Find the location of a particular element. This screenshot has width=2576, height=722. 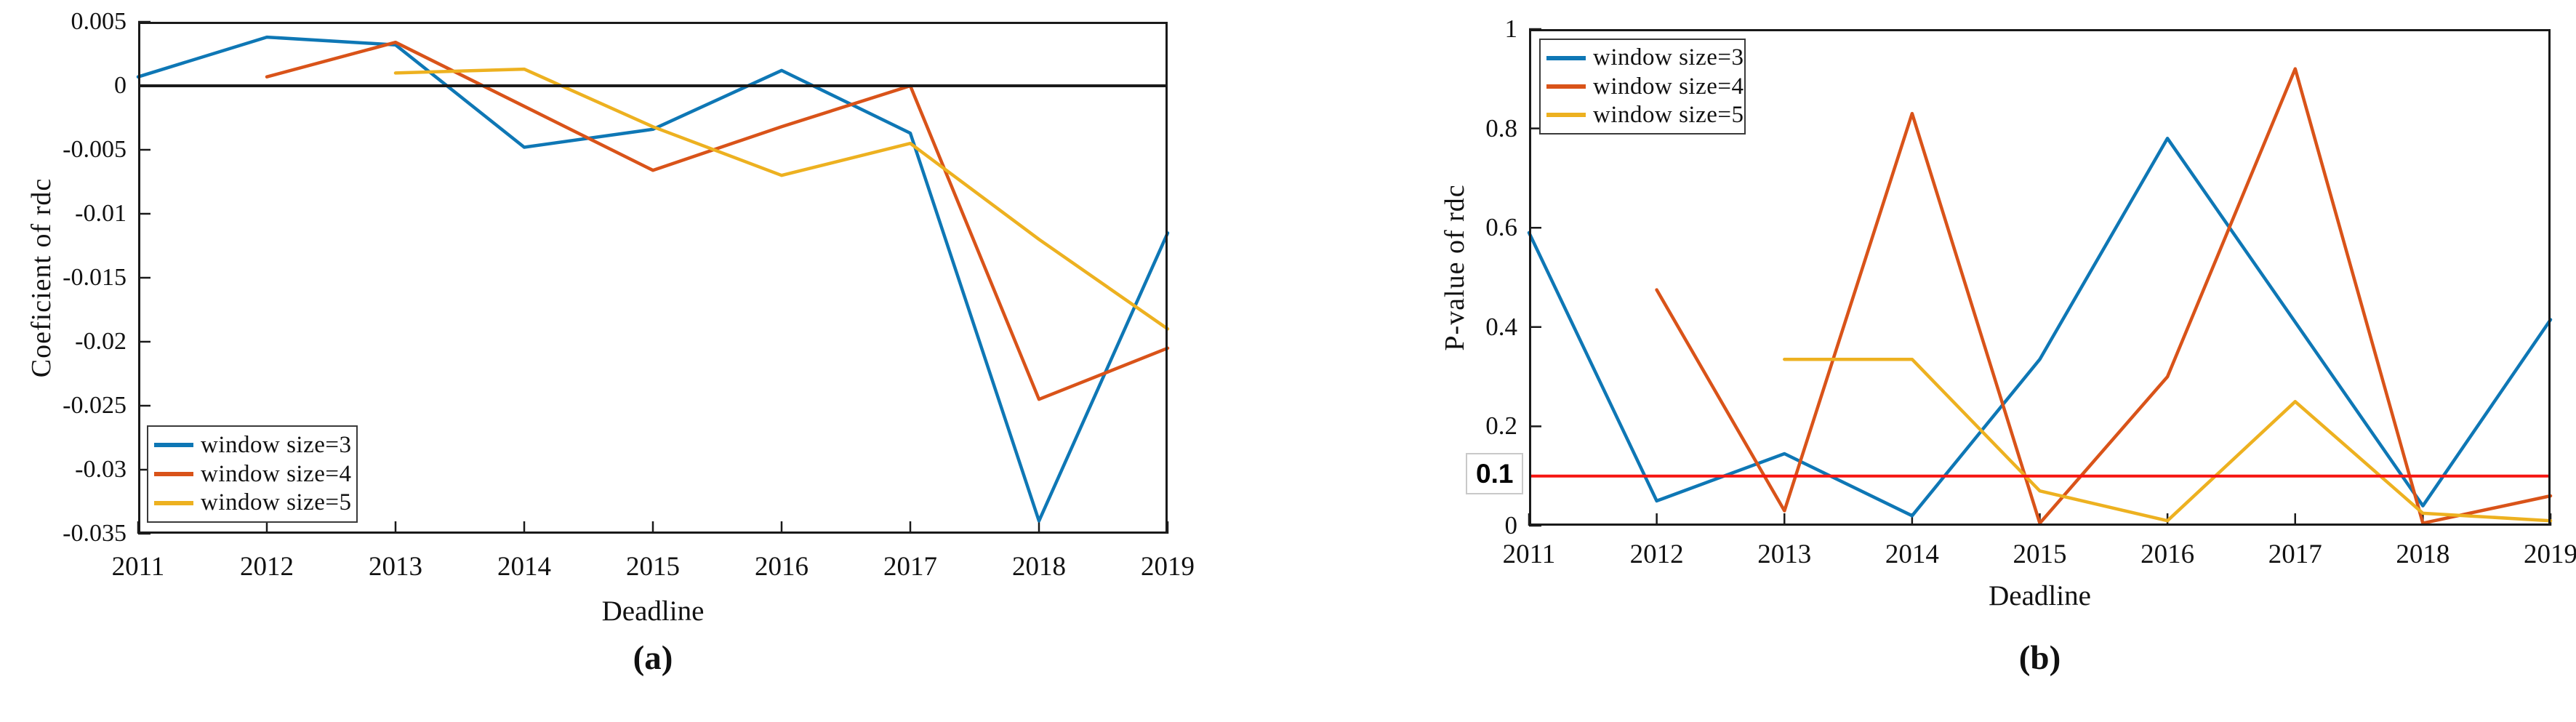

y-tick-label: -0.03 is located at coordinates (101, 469).